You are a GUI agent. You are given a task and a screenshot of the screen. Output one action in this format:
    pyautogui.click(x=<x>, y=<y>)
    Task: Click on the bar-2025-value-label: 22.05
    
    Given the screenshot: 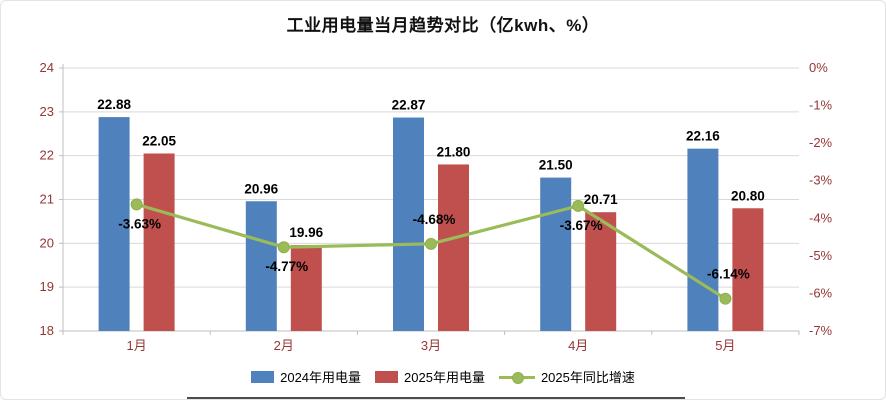 What is the action you would take?
    pyautogui.click(x=159, y=140)
    